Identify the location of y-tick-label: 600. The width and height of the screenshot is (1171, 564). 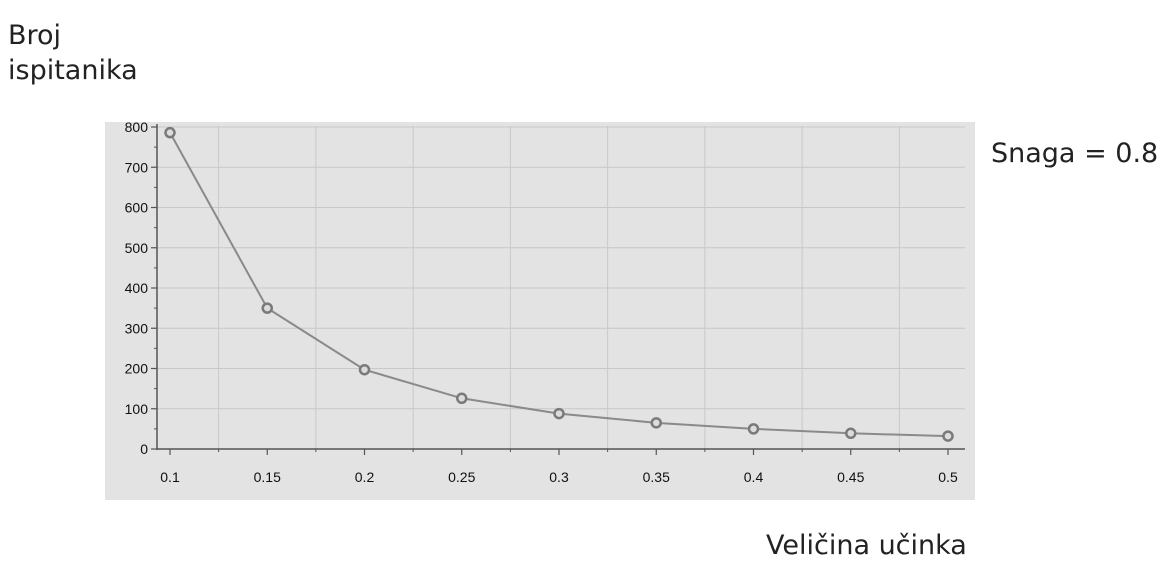
(137, 208).